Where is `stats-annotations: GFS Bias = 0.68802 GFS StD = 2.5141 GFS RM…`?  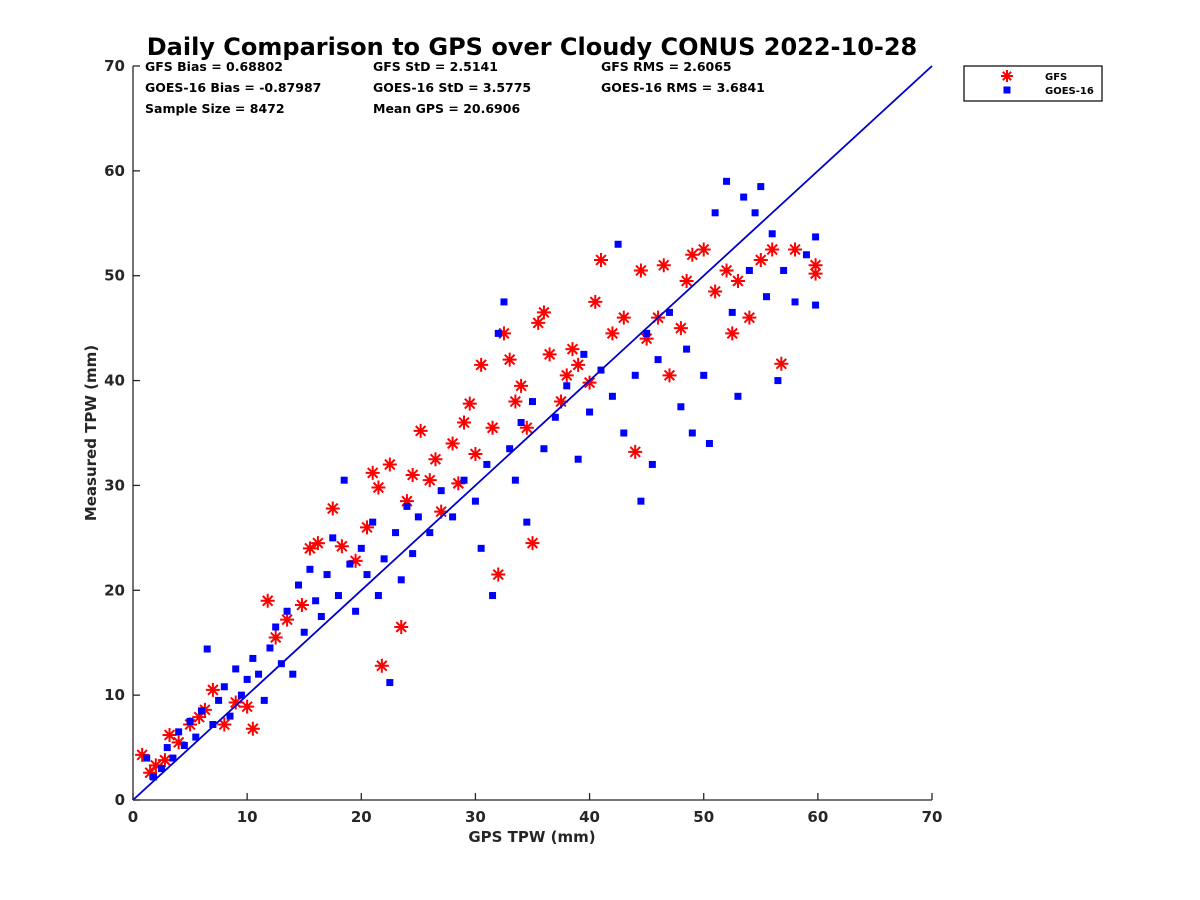 stats-annotations: GFS Bias = 0.68802 GFS StD = 2.5141 GFS RM… is located at coordinates (455, 87).